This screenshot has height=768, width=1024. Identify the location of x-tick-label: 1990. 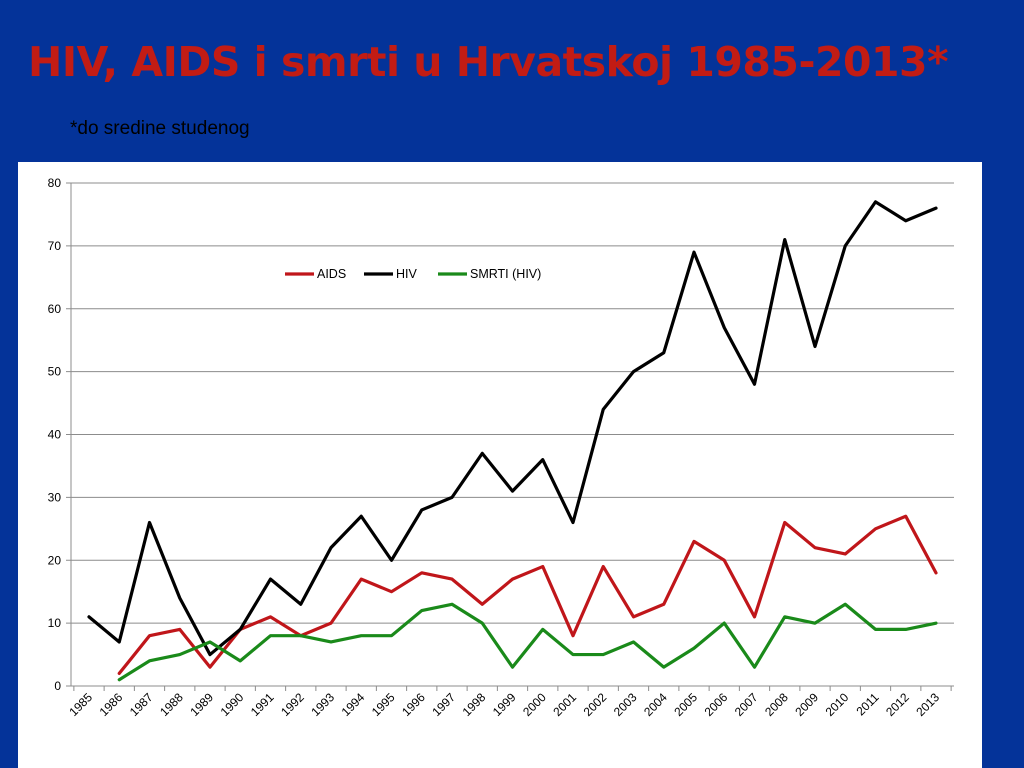
(232, 704).